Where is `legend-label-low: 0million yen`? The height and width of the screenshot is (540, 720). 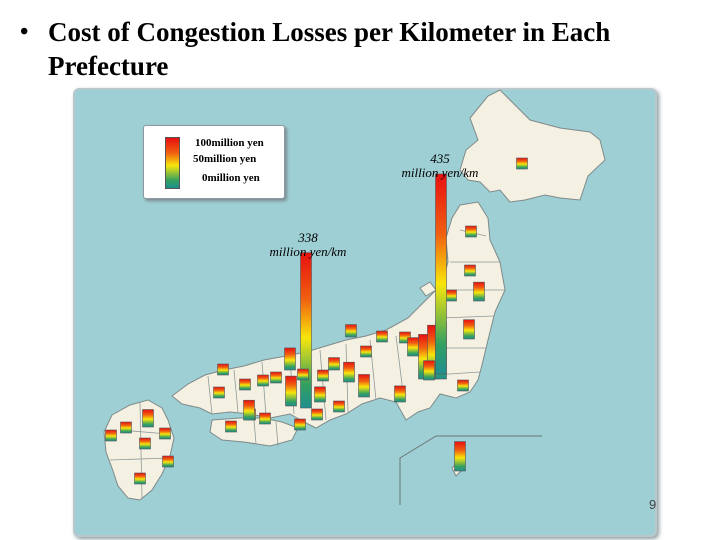 legend-label-low: 0million yen is located at coordinates (231, 178).